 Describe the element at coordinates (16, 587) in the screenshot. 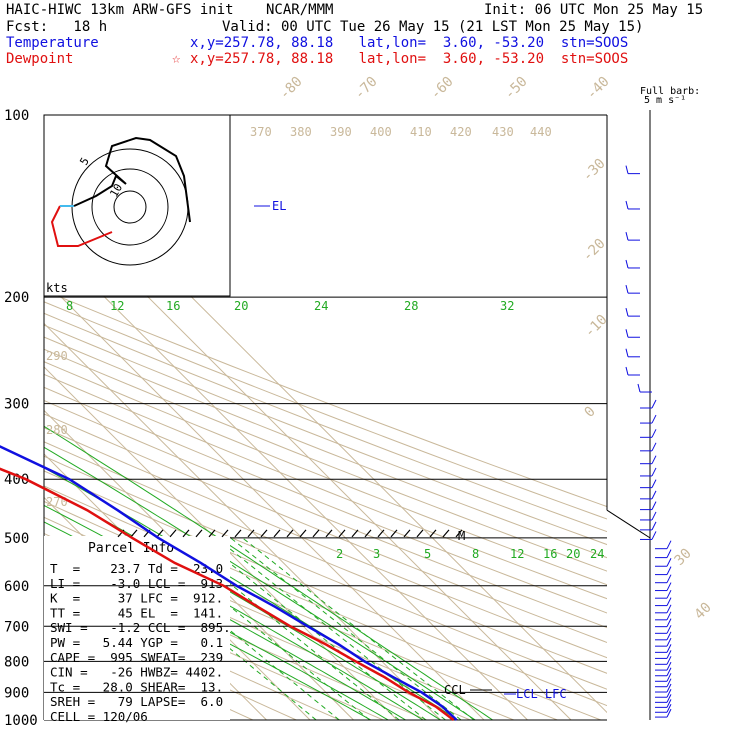

I see `pressure-tick-label: 600` at that location.